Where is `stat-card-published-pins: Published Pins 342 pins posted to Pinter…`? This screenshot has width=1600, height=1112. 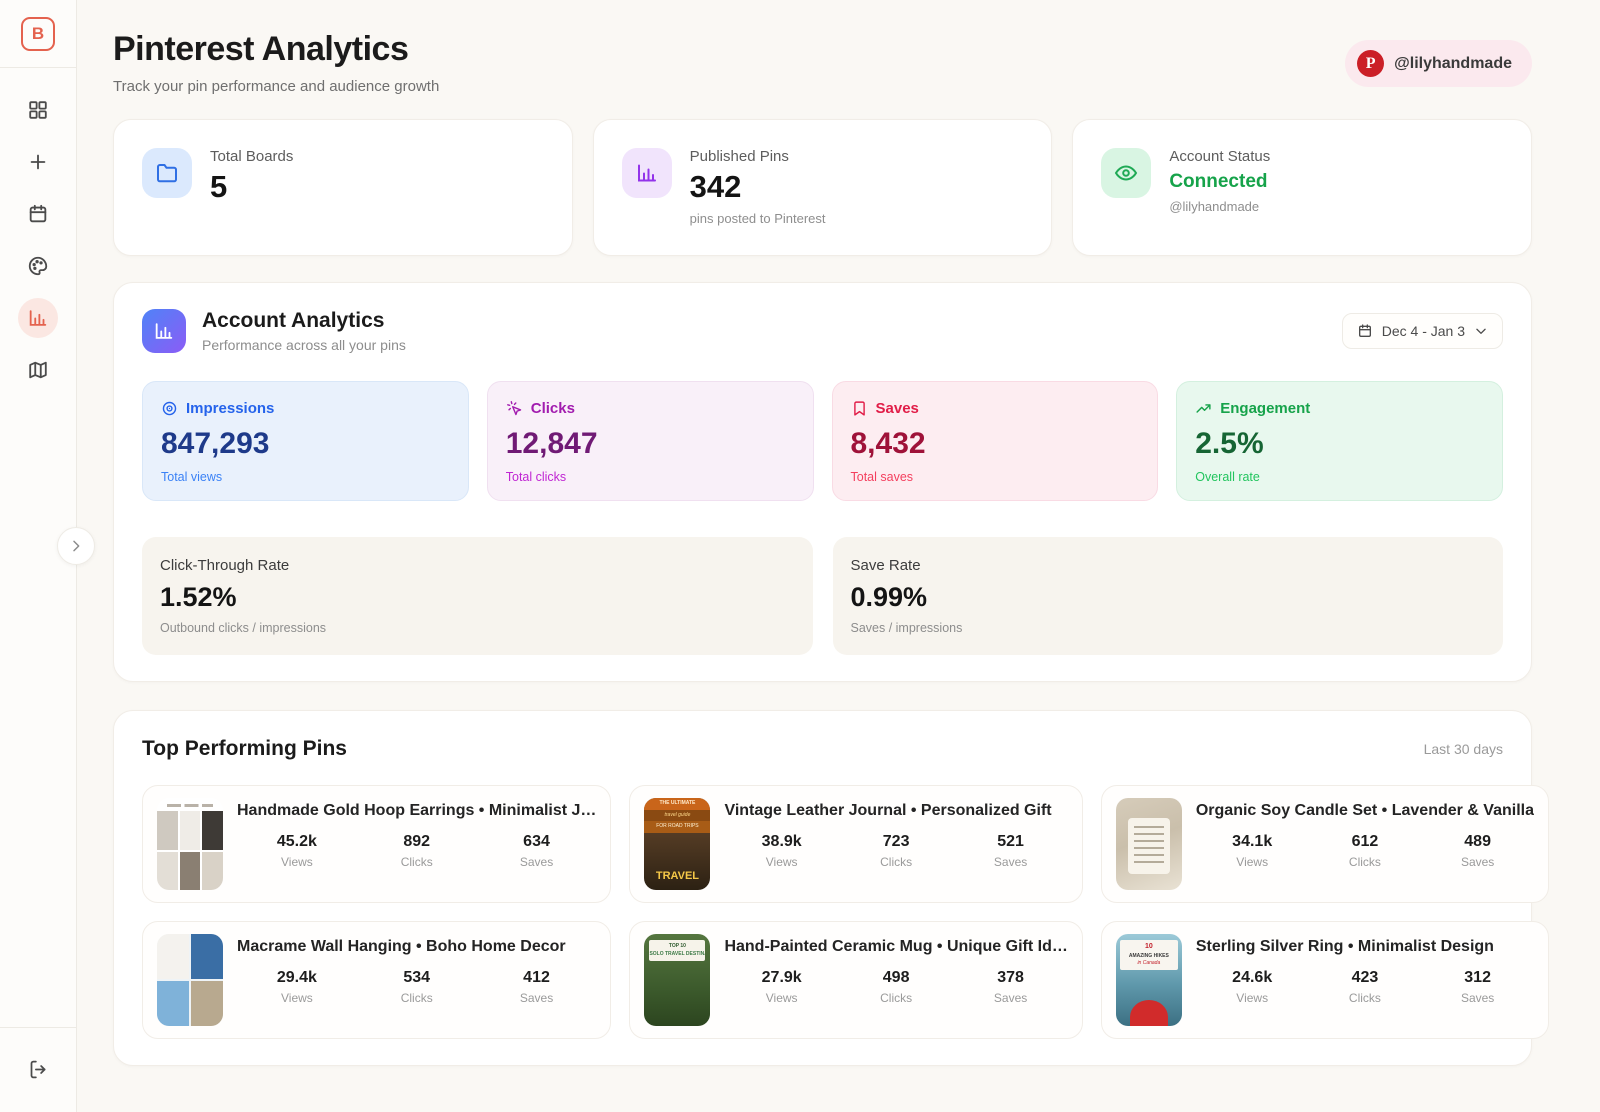
stat-card-published-pins: Published Pins 342 pins posted to Pinter… is located at coordinates (822, 187).